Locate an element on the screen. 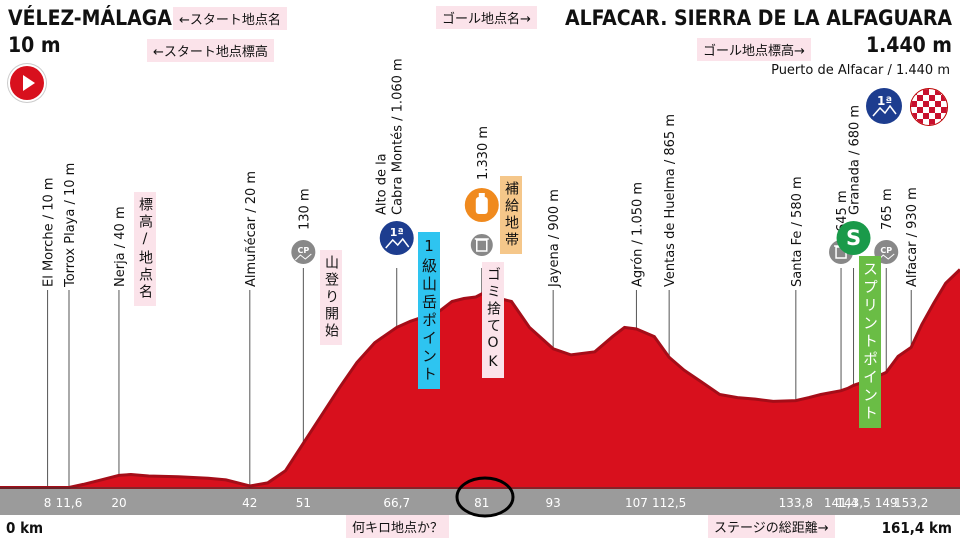 This screenshot has width=960, height=541. svg-text: 1ª is located at coordinates (397, 232).